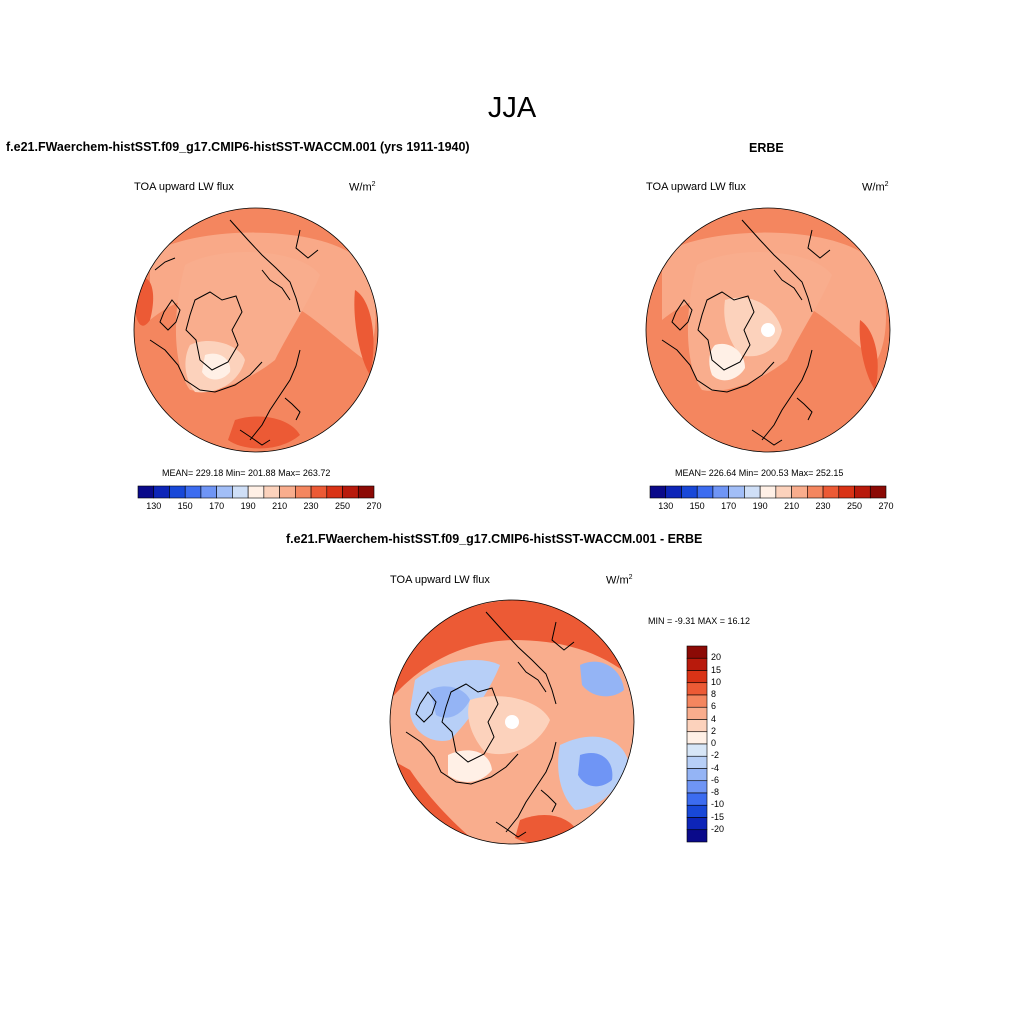 The width and height of the screenshot is (1024, 1024). Describe the element at coordinates (718, 804) in the screenshot. I see `panel3-colorbar-tick-label: -10` at that location.